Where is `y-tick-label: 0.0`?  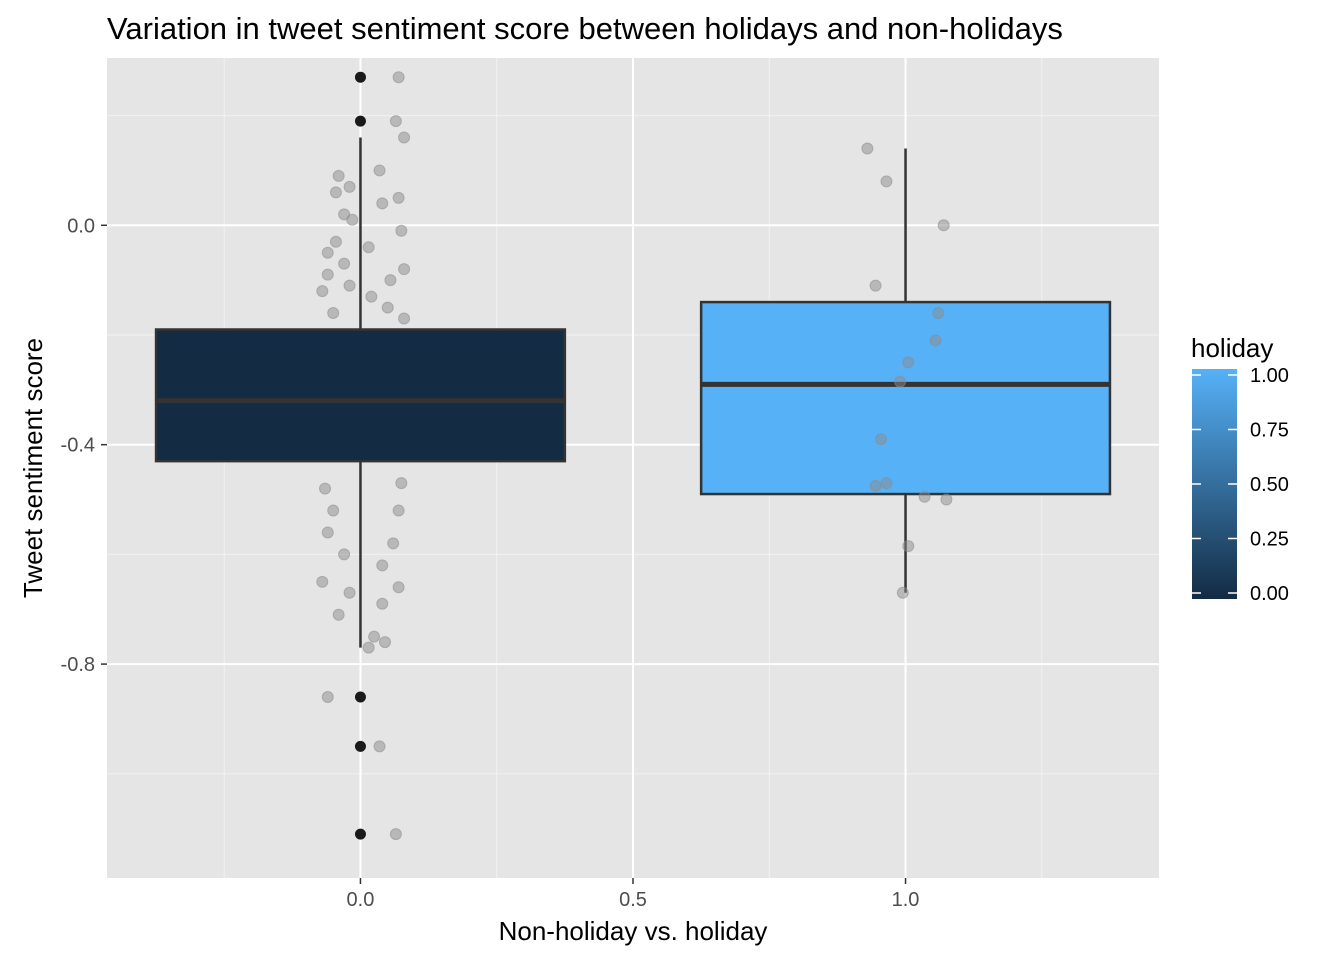
y-tick-label: 0.0 is located at coordinates (81, 226).